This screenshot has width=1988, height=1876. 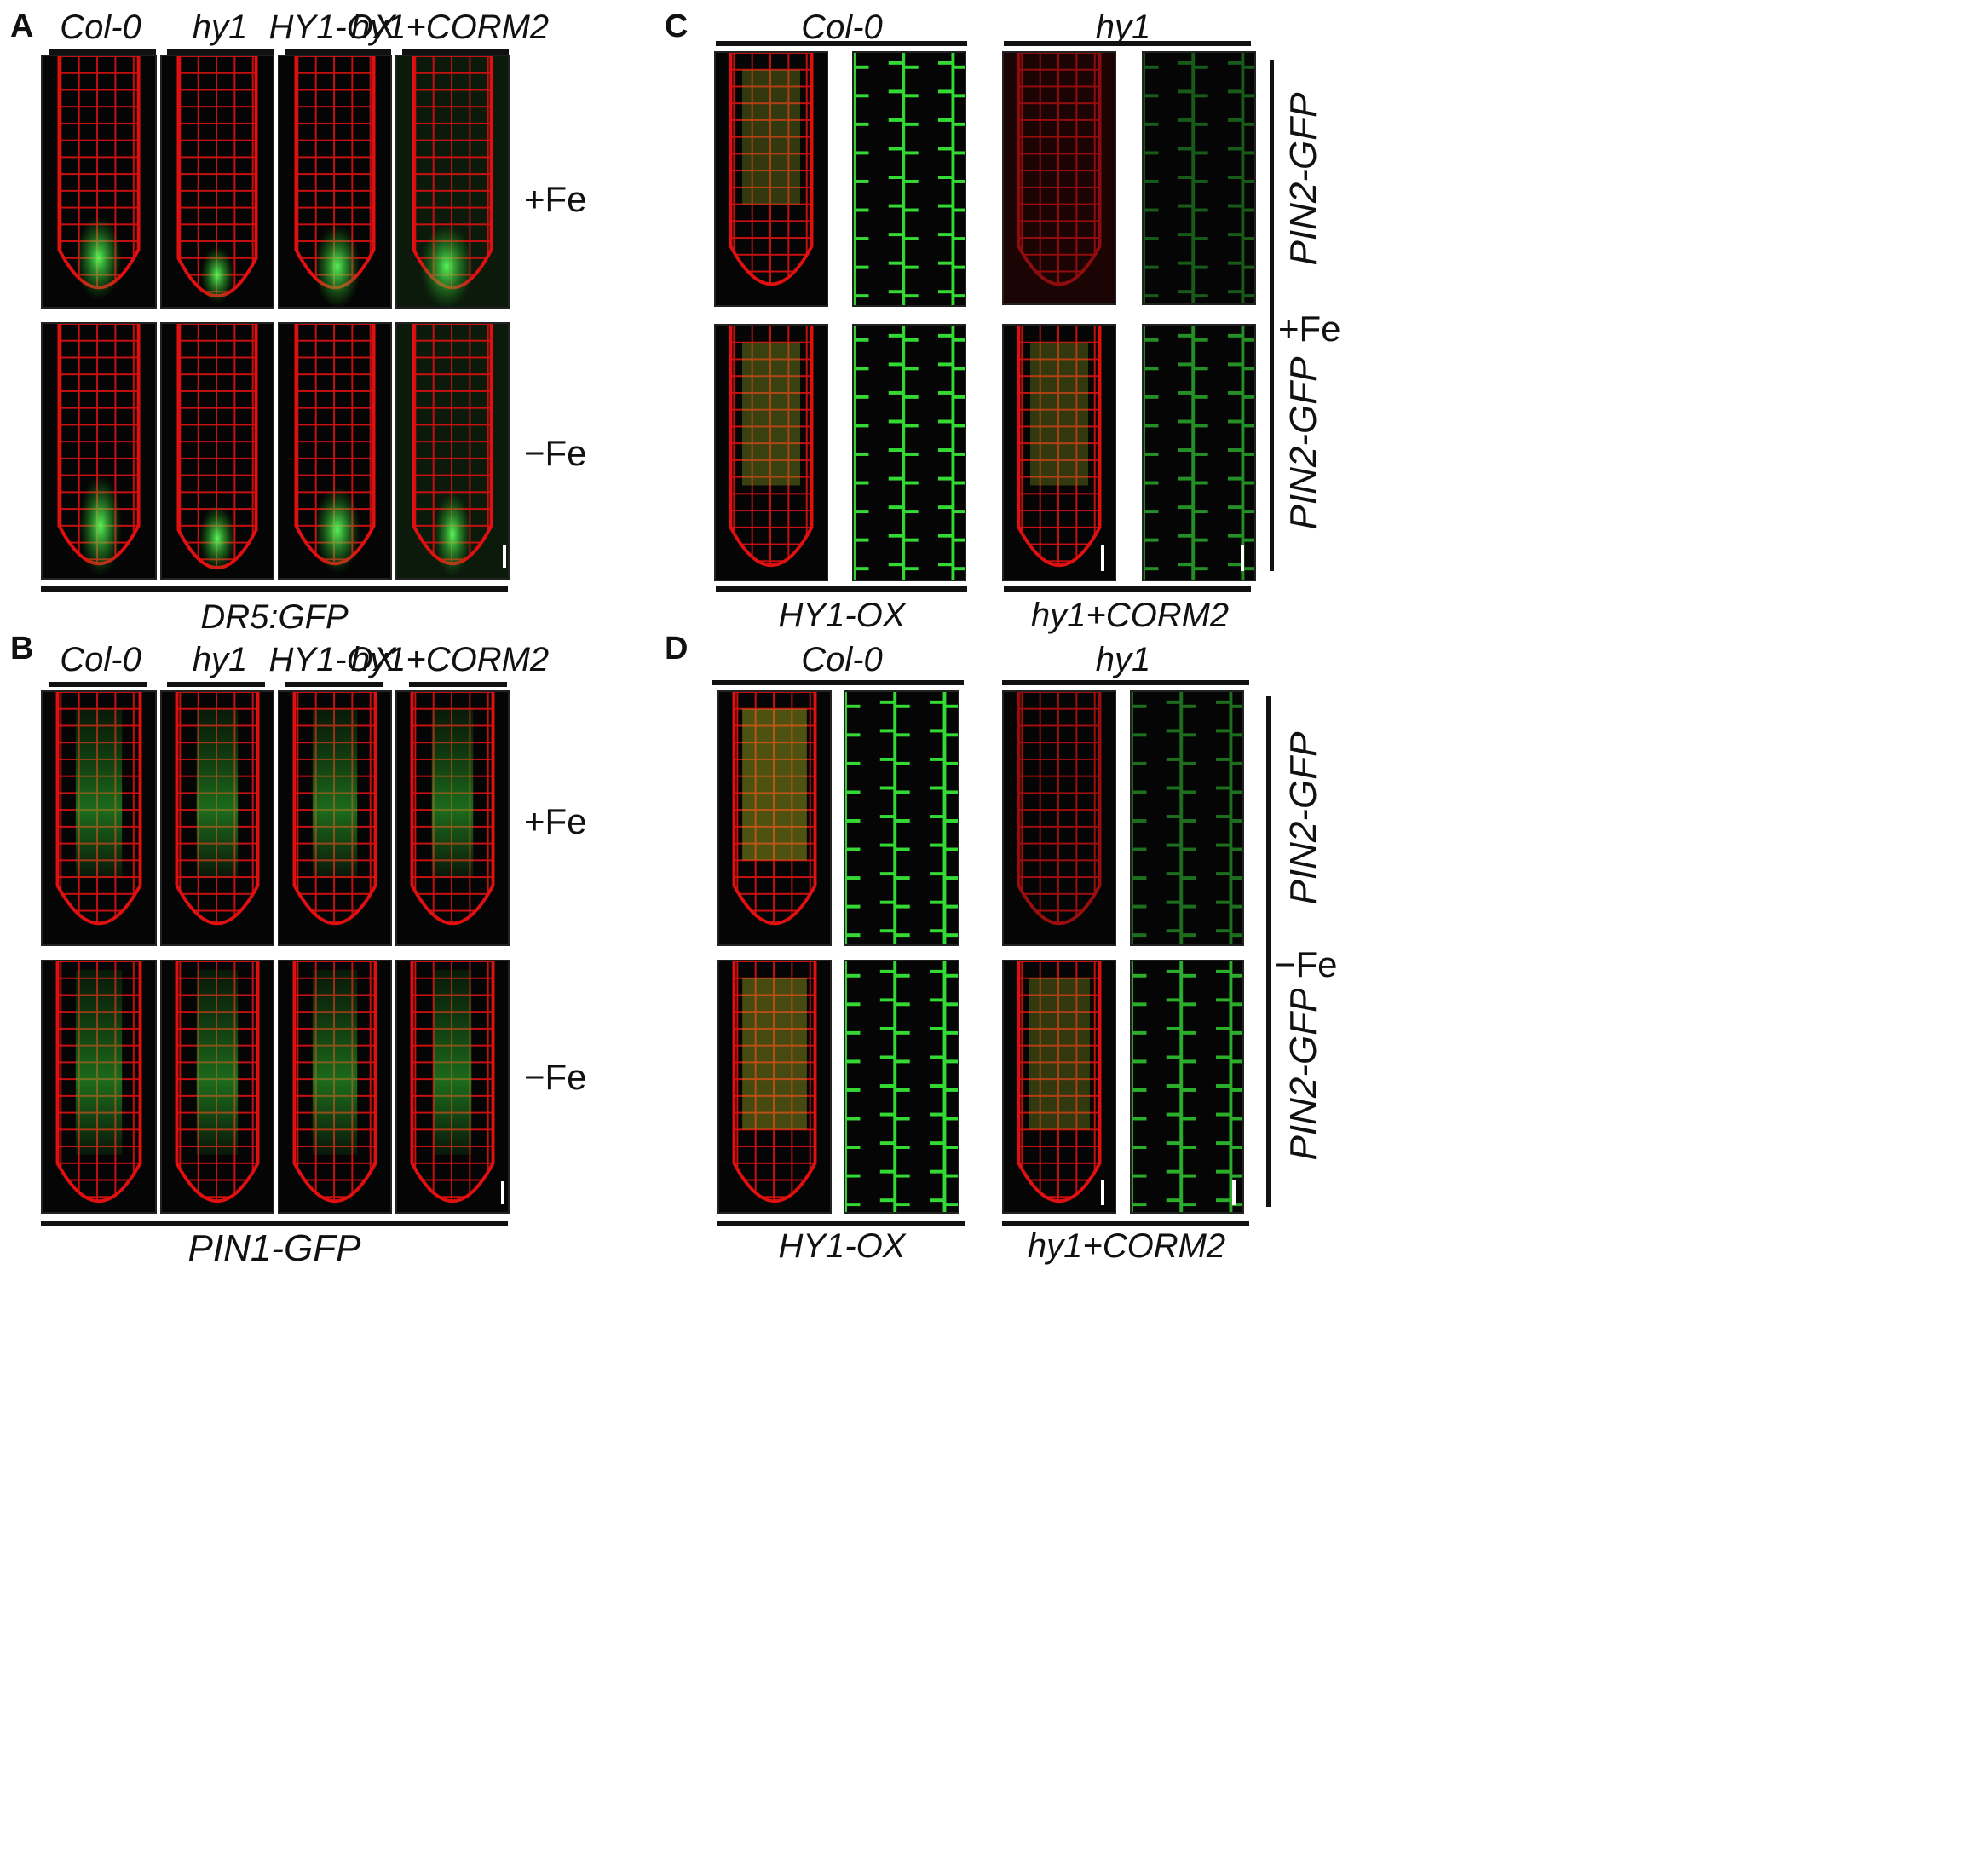 What do you see at coordinates (274, 617) in the screenshot?
I see `marker-label: DR5:GFP` at bounding box center [274, 617].